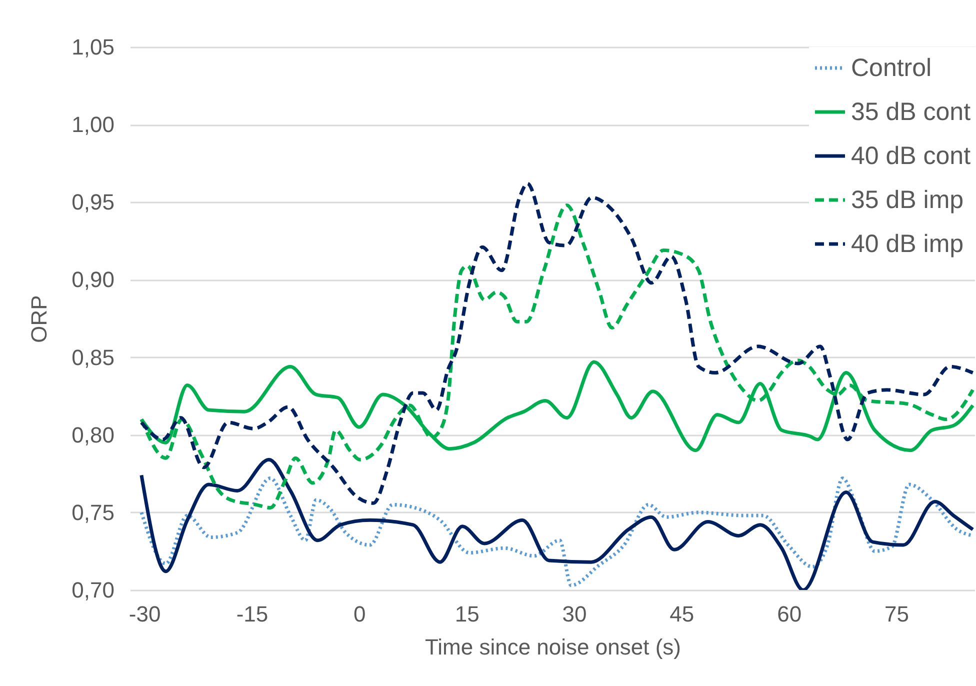 The image size is (976, 686). Describe the element at coordinates (360, 614) in the screenshot. I see `x-tick-label: 0` at that location.